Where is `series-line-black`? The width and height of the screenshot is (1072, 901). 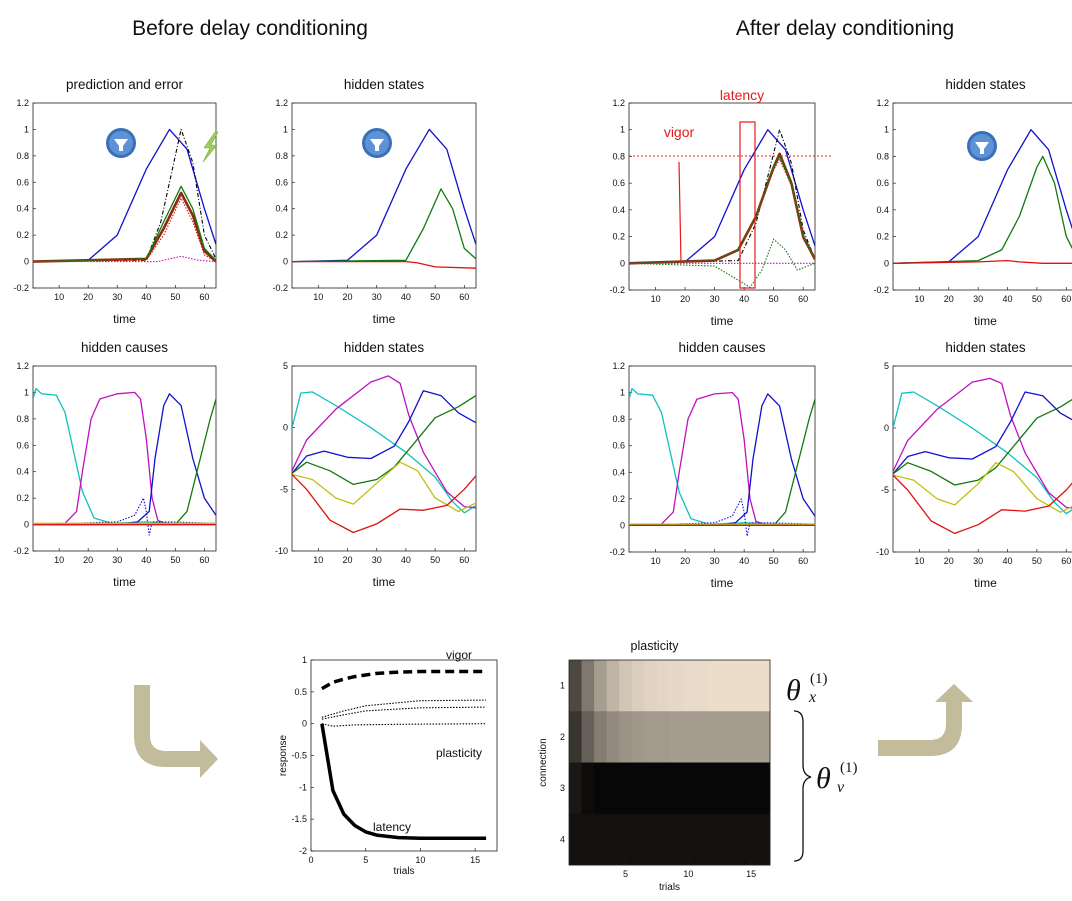 series-line-black is located at coordinates (124, 195).